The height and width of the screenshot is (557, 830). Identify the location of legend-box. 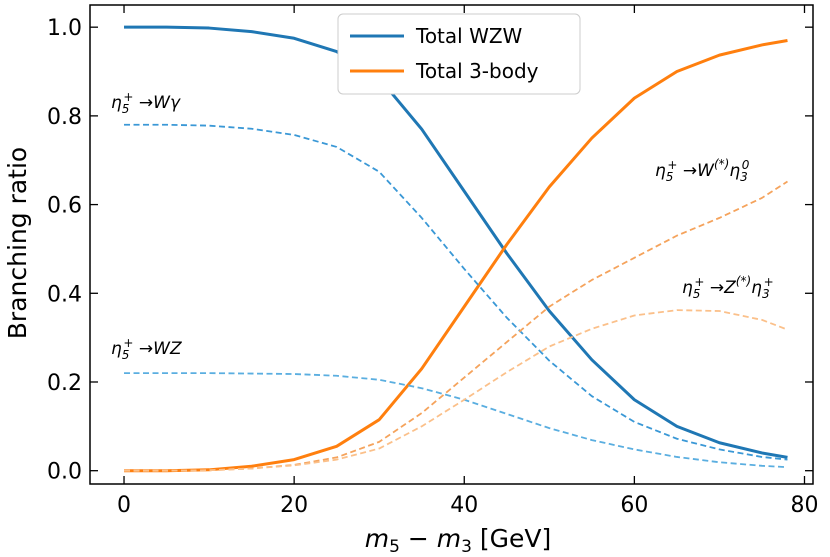
(459, 54).